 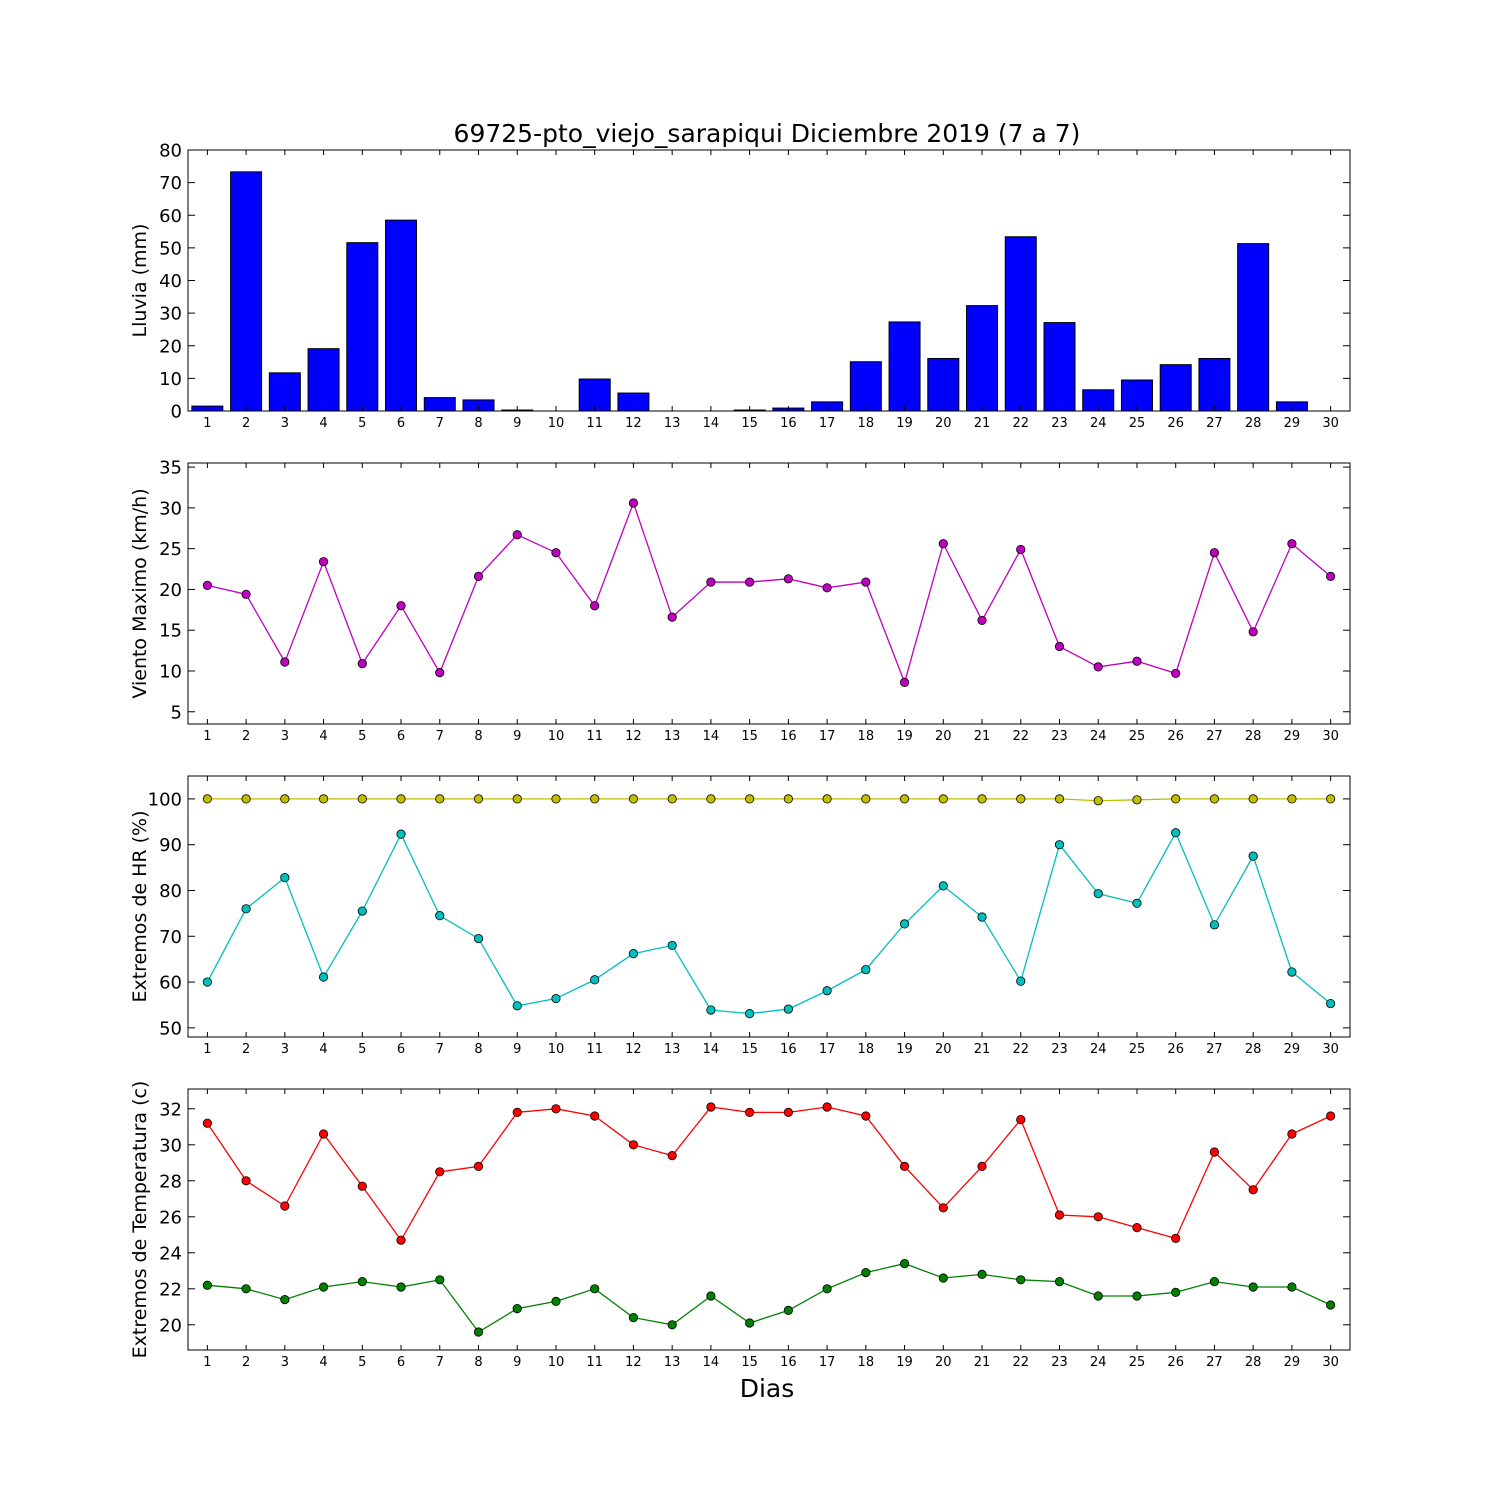 I want to click on xtick-label: 15, so click(x=749, y=423).